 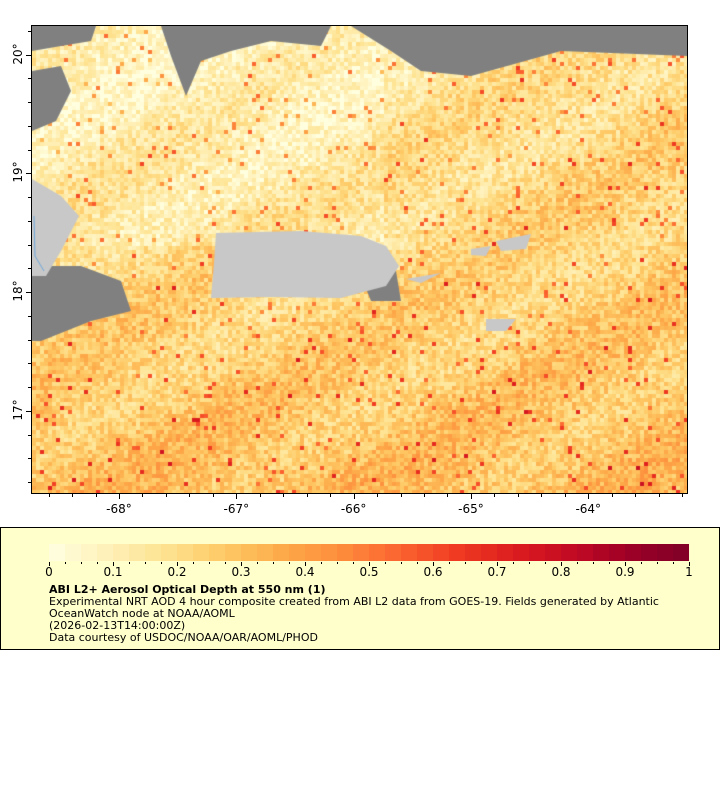 What do you see at coordinates (236, 509) in the screenshot?
I see `lon-tick-label: -67°` at bounding box center [236, 509].